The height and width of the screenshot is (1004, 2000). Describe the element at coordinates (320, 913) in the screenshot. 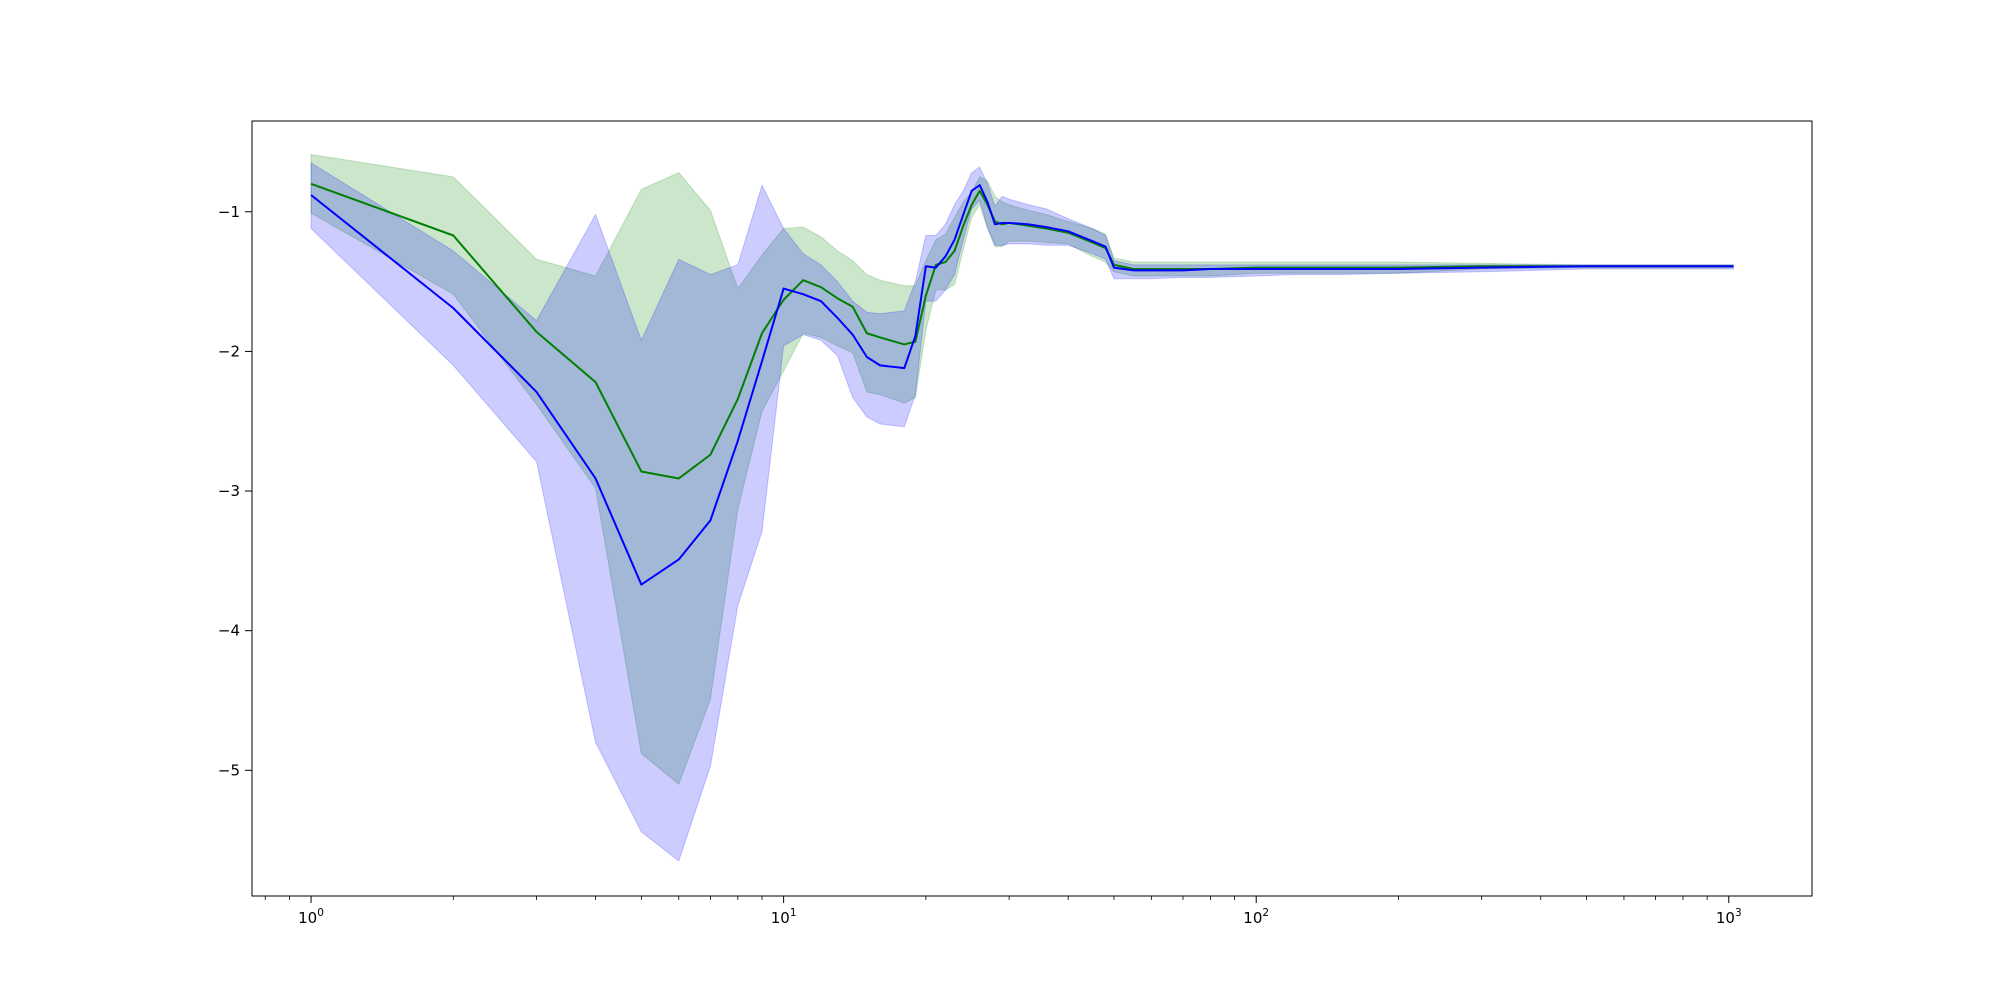

I see `x-tick-label-exponent: 0` at that location.